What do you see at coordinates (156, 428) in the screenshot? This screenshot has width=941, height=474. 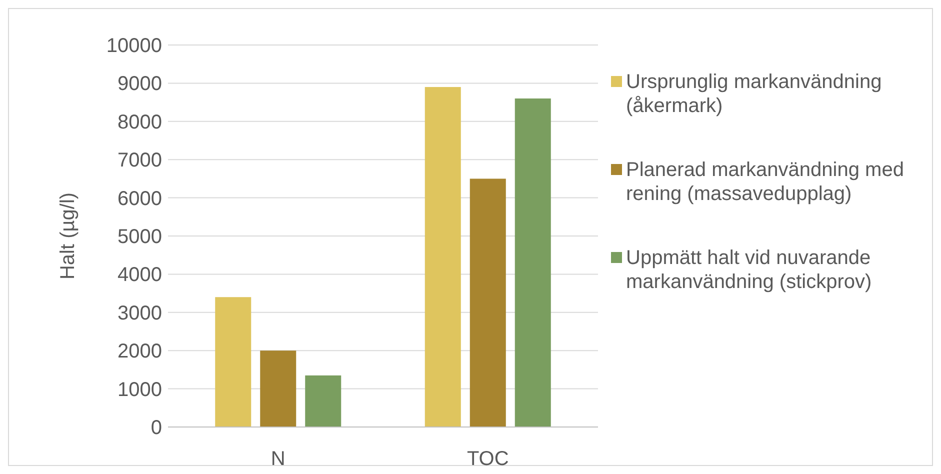 I see `y-tick-label: 0` at bounding box center [156, 428].